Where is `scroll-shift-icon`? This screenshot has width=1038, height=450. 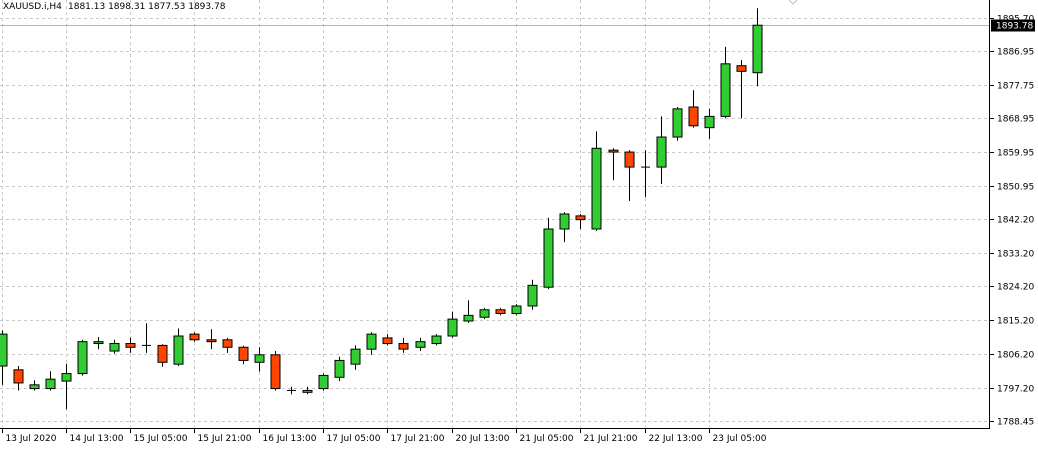
scroll-shift-icon is located at coordinates (793, 2).